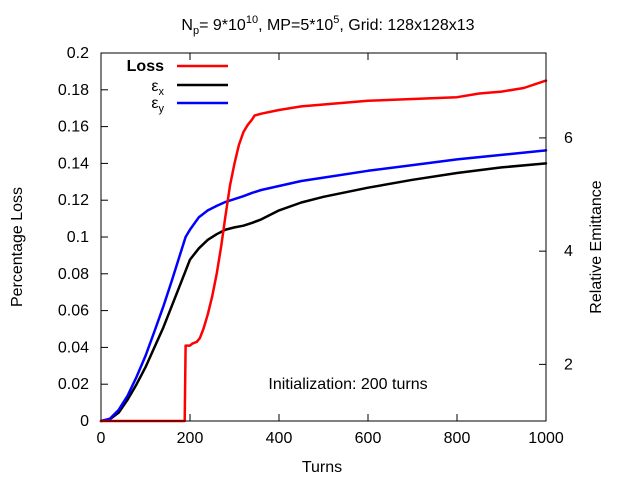 This screenshot has width=640, height=480. What do you see at coordinates (568, 138) in the screenshot?
I see `y-right-tick-label: 6` at bounding box center [568, 138].